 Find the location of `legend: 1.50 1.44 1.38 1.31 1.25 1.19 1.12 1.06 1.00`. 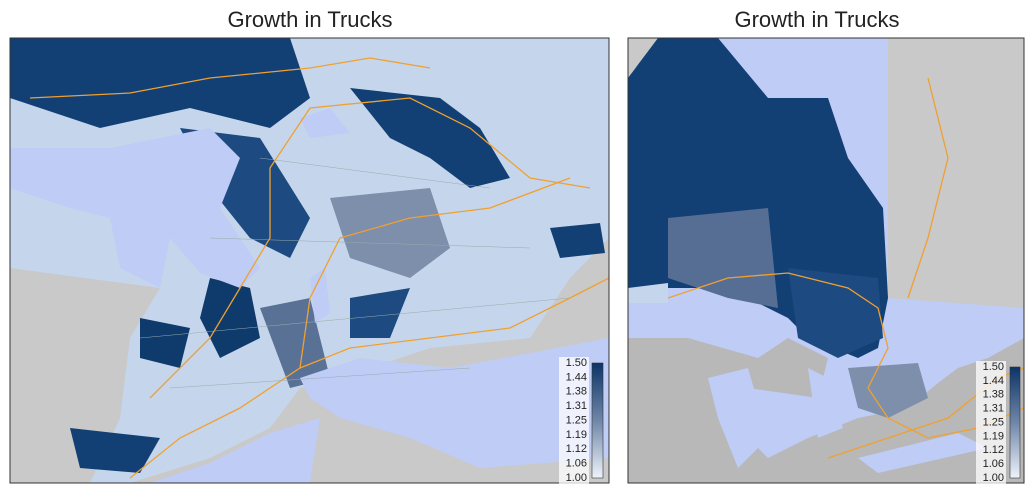

legend: 1.50 1.44 1.38 1.31 1.25 1.19 1.12 1.06 1.00 is located at coordinates (574, 420).